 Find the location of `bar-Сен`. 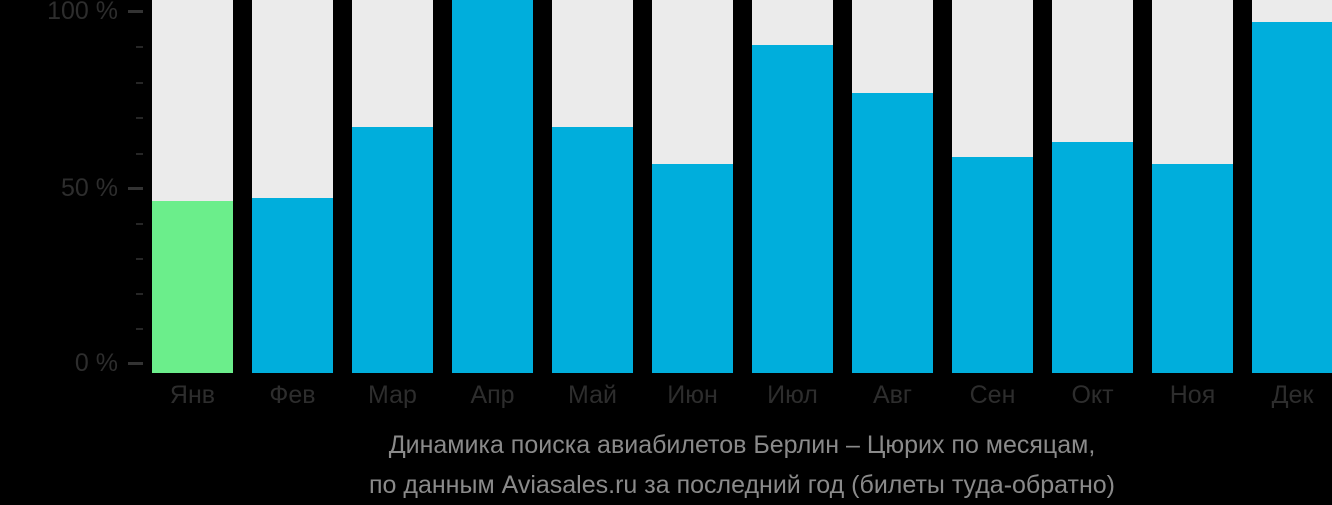

bar-Сен is located at coordinates (992, 265).